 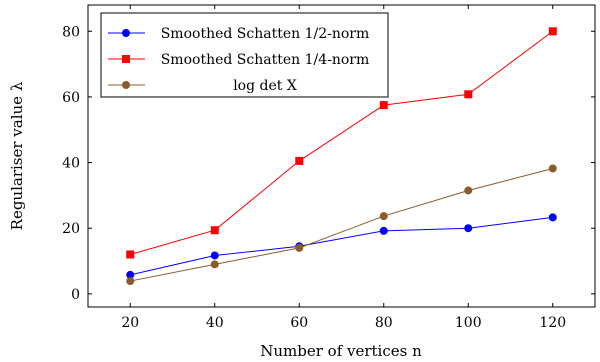 What do you see at coordinates (265, 60) in the screenshot?
I see `legend-label-2: Smoothed Schatten 1/4-norm` at bounding box center [265, 60].